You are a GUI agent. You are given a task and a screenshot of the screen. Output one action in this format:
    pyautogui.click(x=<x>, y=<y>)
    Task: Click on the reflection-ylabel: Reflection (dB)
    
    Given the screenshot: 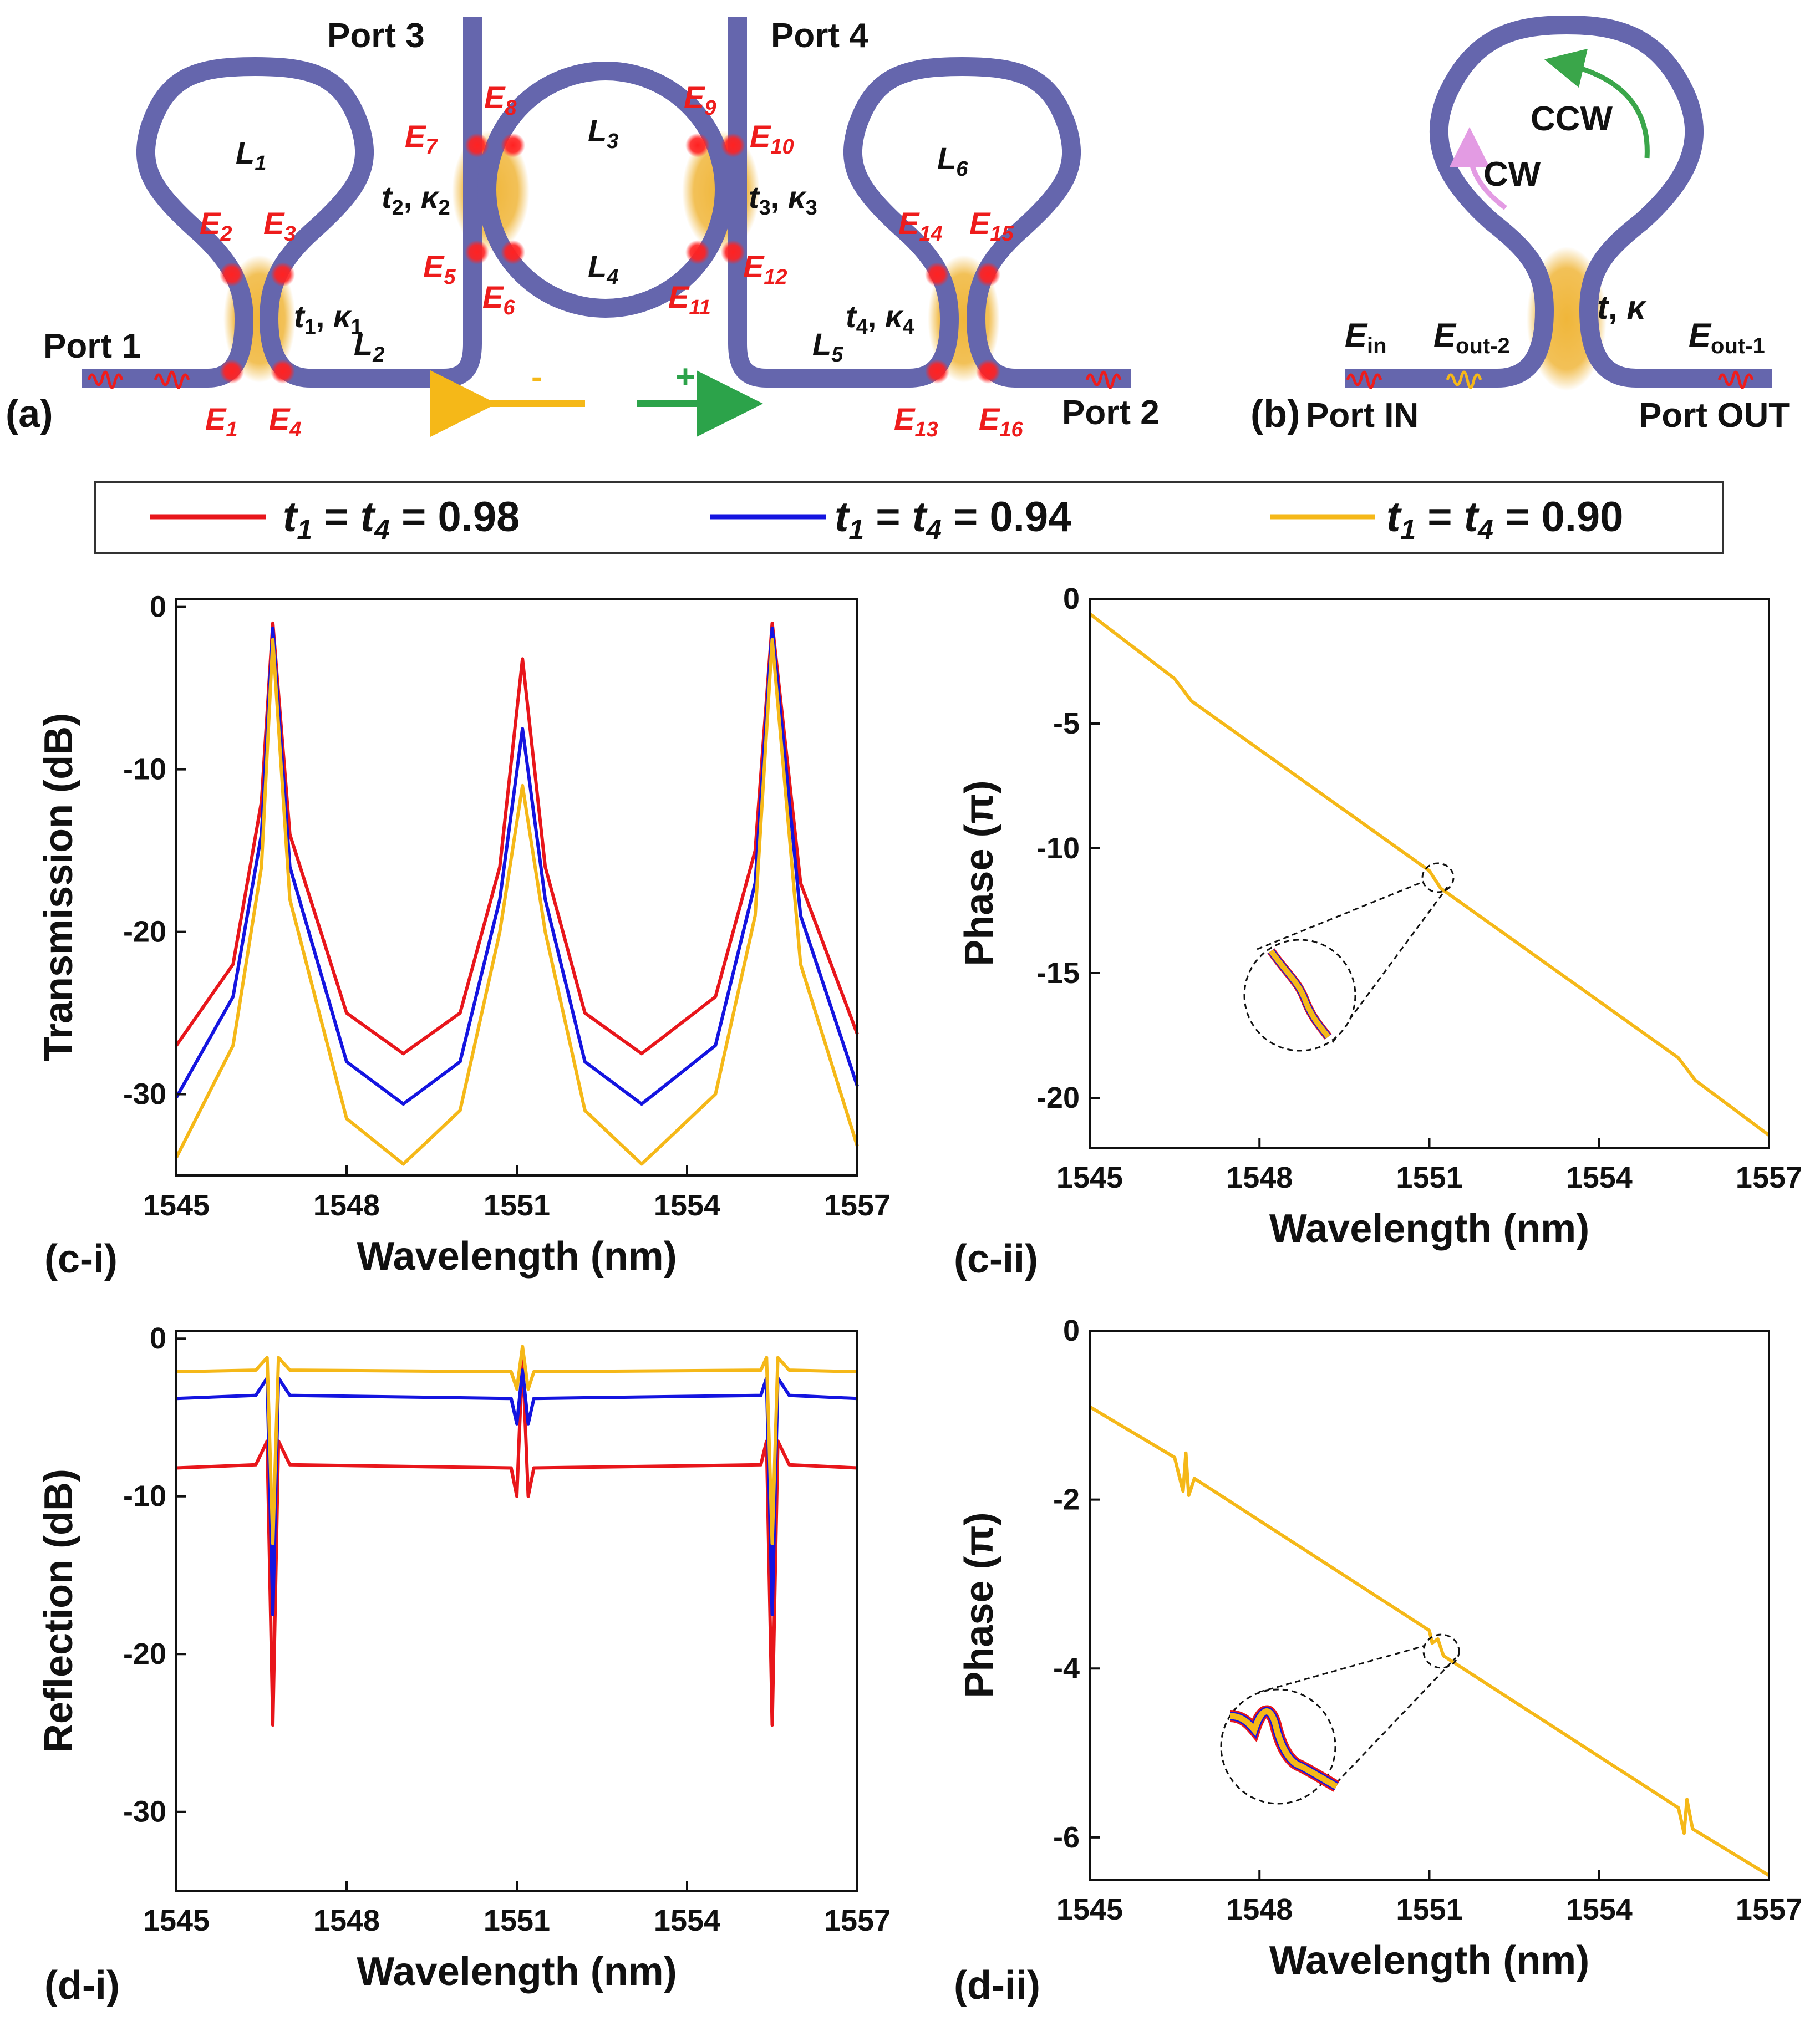 What is the action you would take?
    pyautogui.click(x=59, y=1611)
    